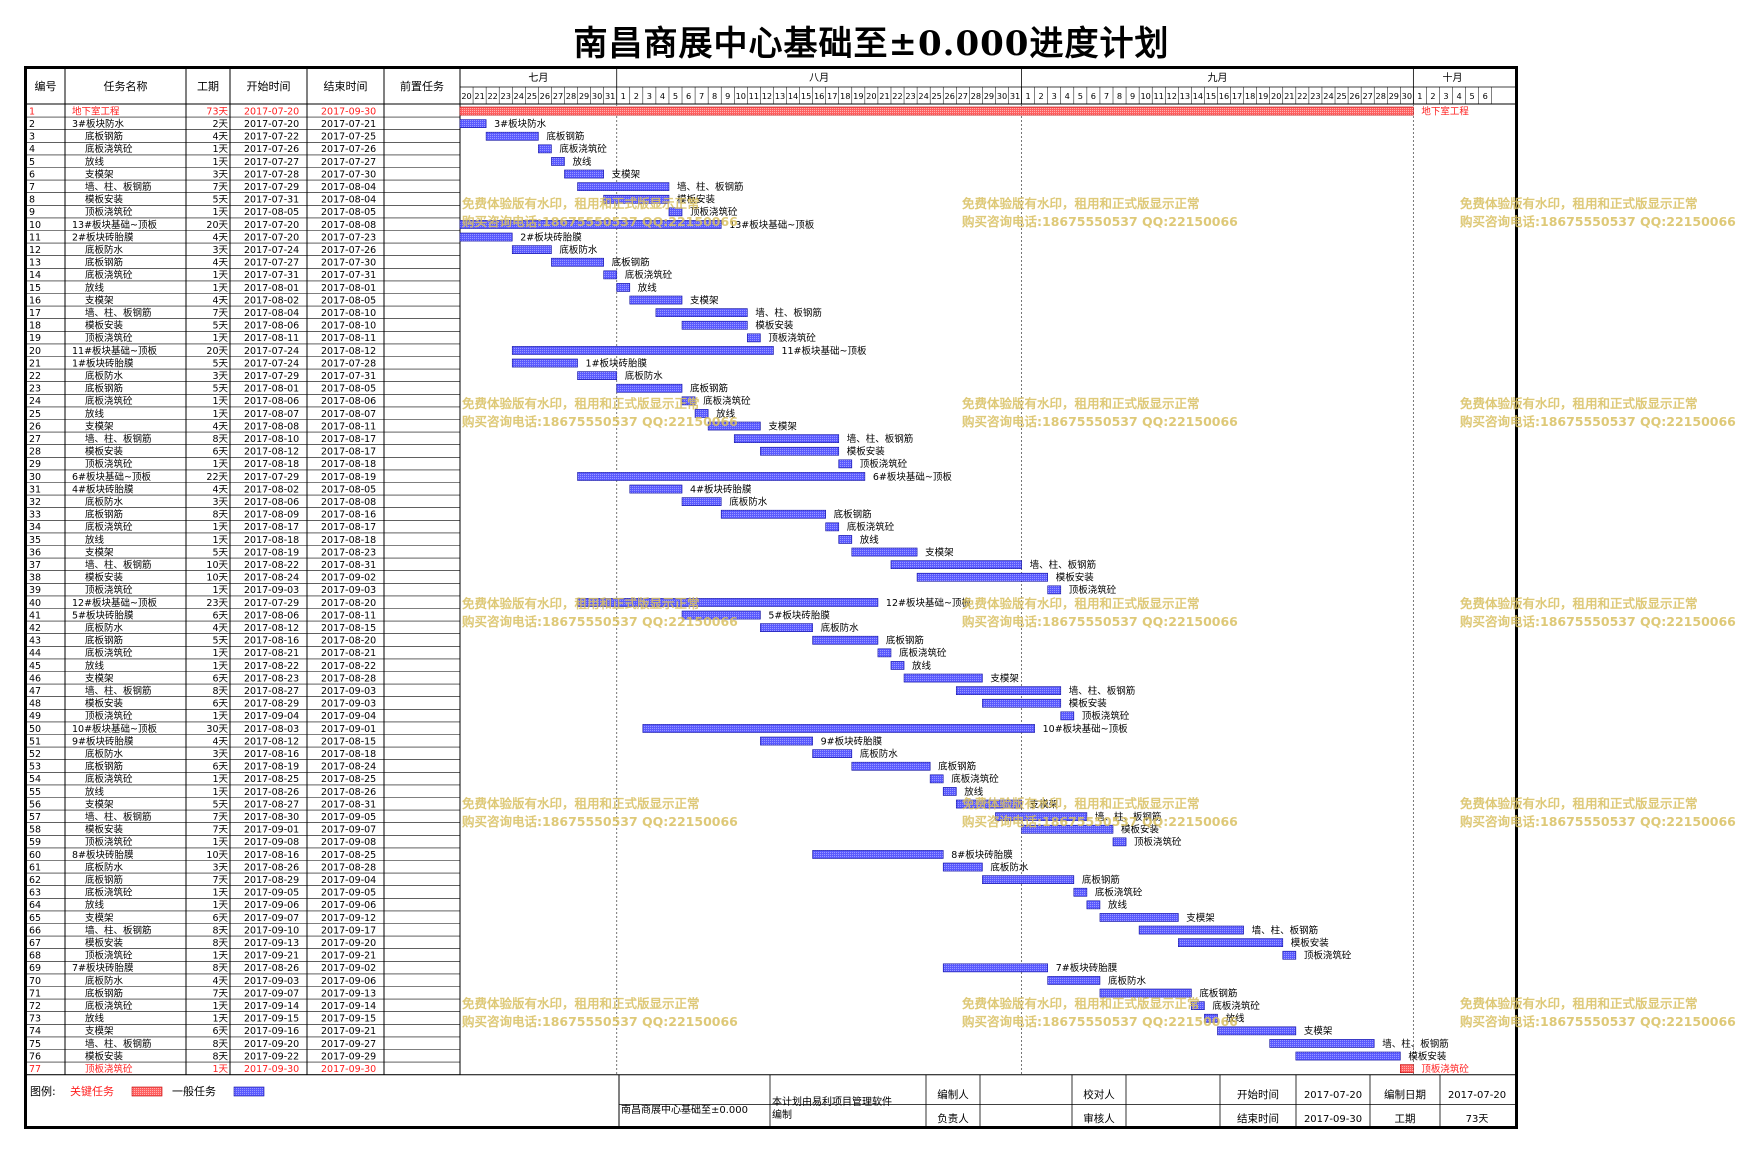 This screenshot has height=1156, width=1743. Describe the element at coordinates (243, 439) in the screenshot. I see `table-row: 27 墙、柱、板钢筋 8天 2017-08-10 2017-08-17` at that location.